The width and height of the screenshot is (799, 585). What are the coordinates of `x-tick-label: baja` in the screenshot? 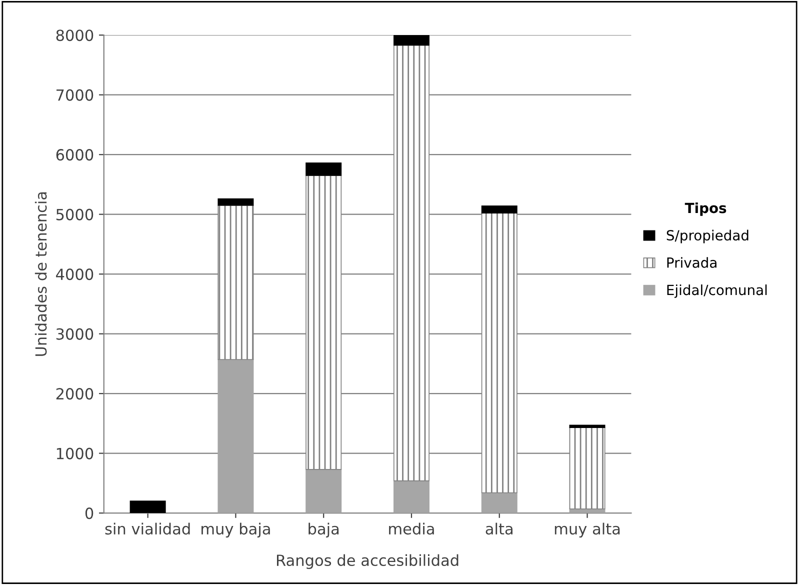 It's located at (323, 530).